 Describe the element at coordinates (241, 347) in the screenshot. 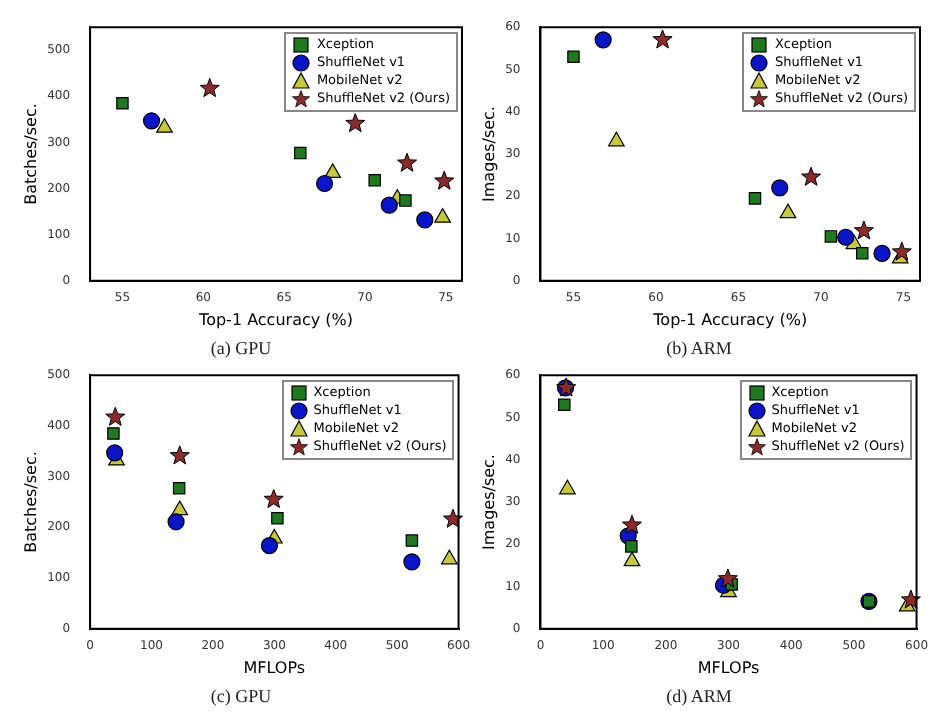

I see `text: (a) GPU` at that location.